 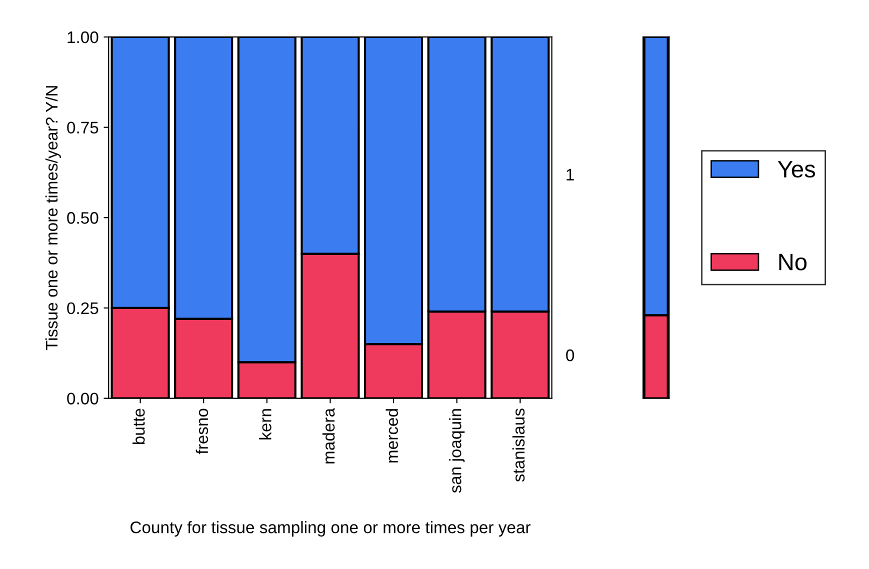 I want to click on legend-label: Yes, so click(x=797, y=169).